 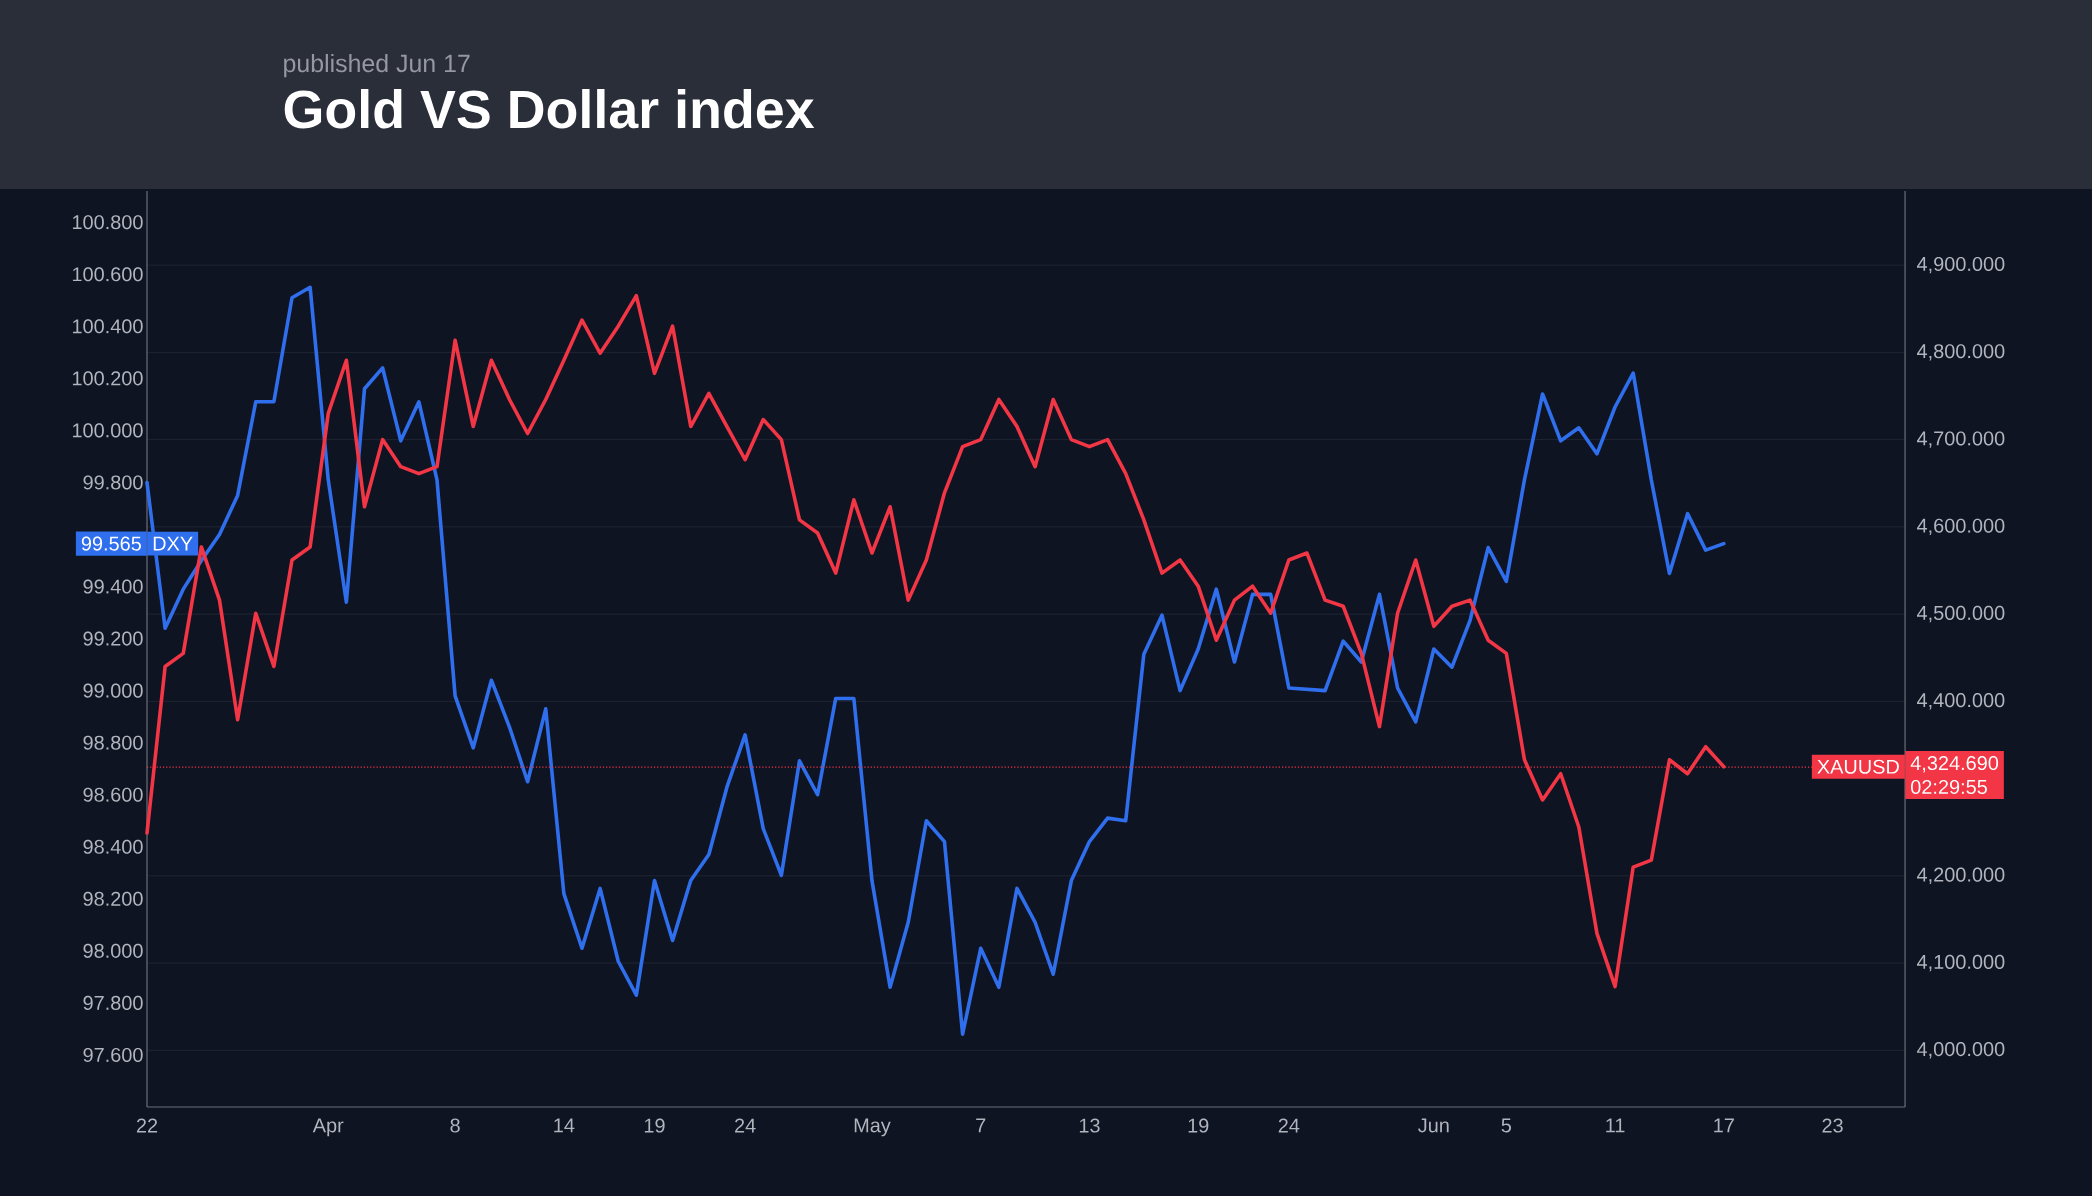 What do you see at coordinates (1961, 701) in the screenshot?
I see `y2-tick-label: 4,400.000` at bounding box center [1961, 701].